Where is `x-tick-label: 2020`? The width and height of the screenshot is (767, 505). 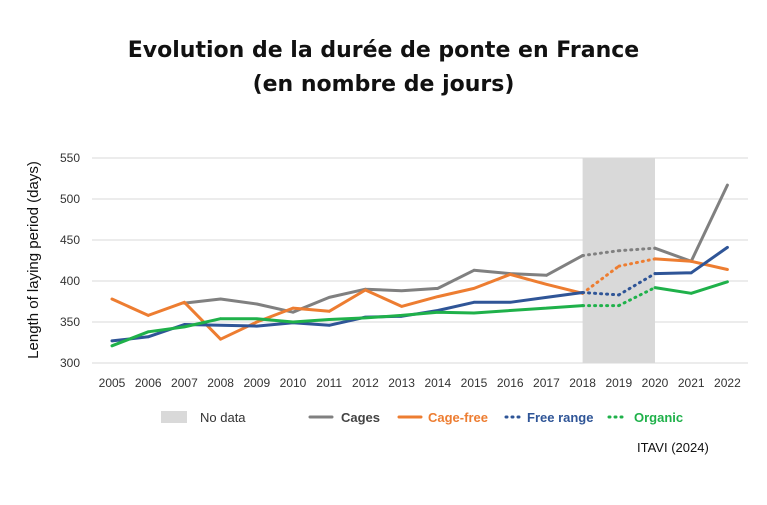
x-tick-label: 2020 is located at coordinates (655, 383).